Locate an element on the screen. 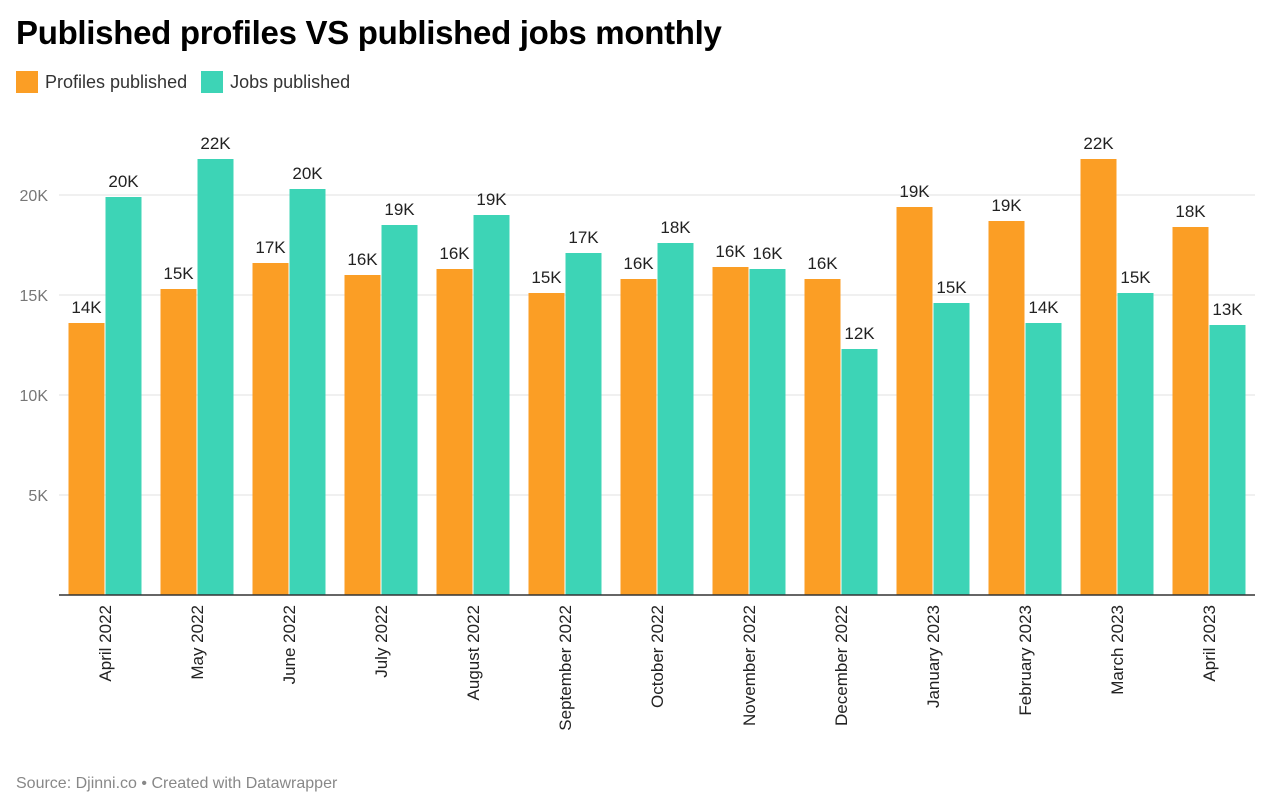 This screenshot has height=811, width=1280. data-label-jobs: 22K is located at coordinates (215, 143).